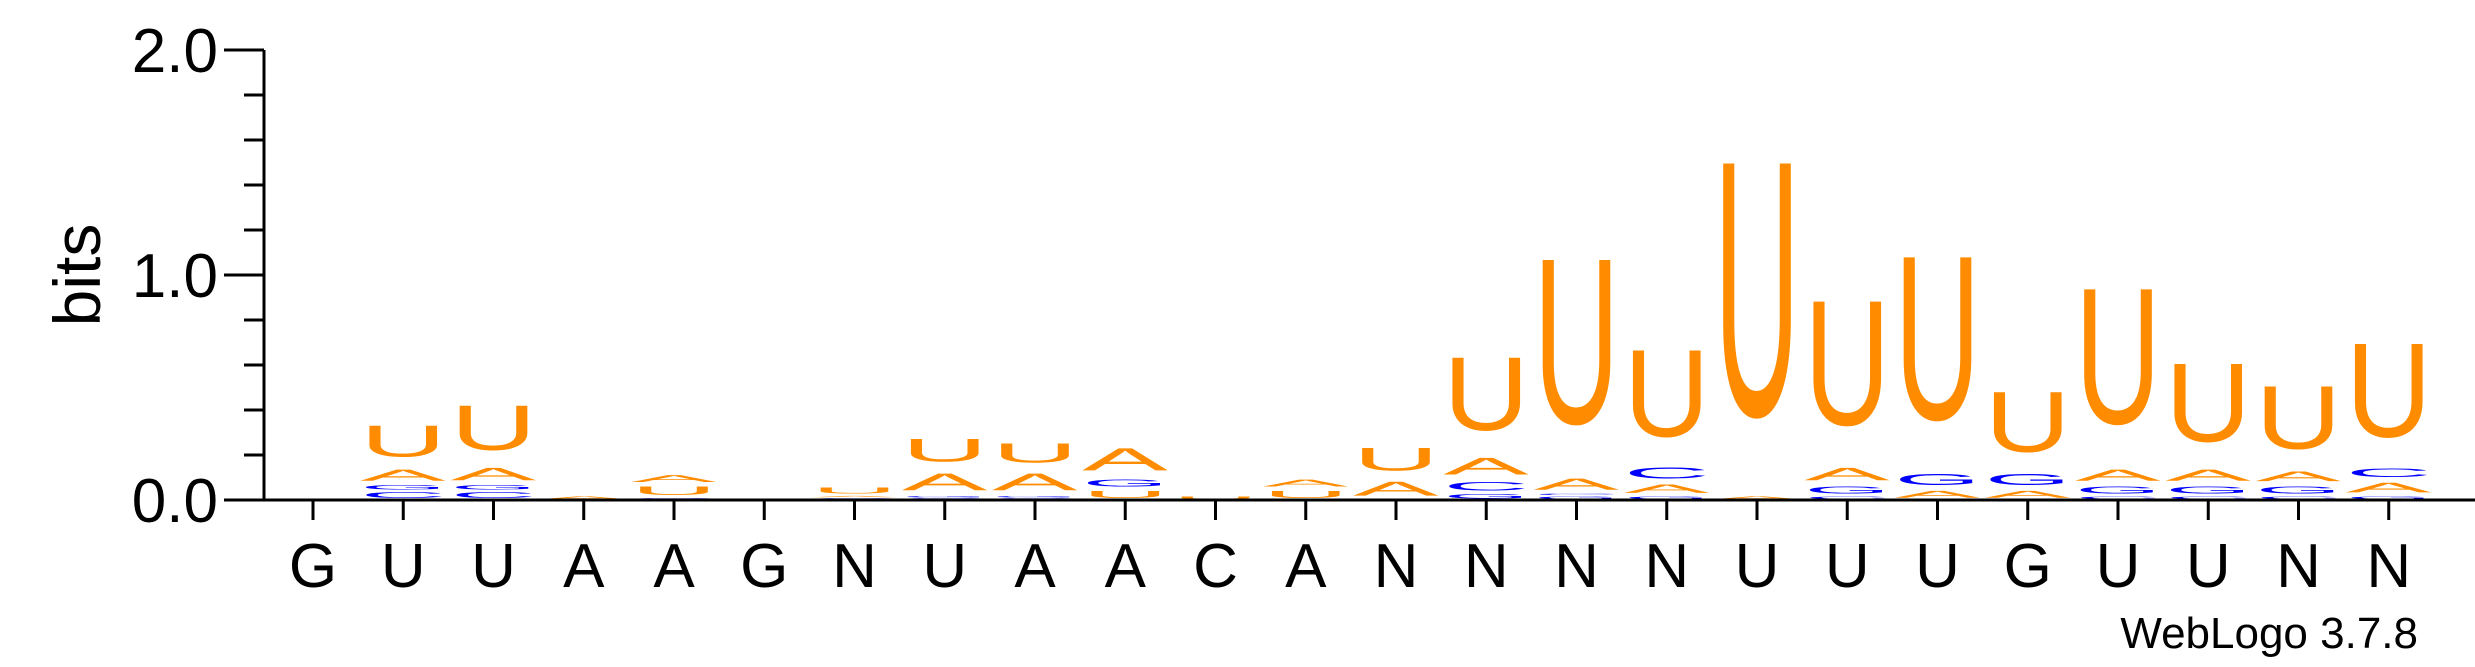 Image resolution: width=2475 pixels, height=667 pixels. I want to click on y-tick-label: 0.0, so click(175, 501).